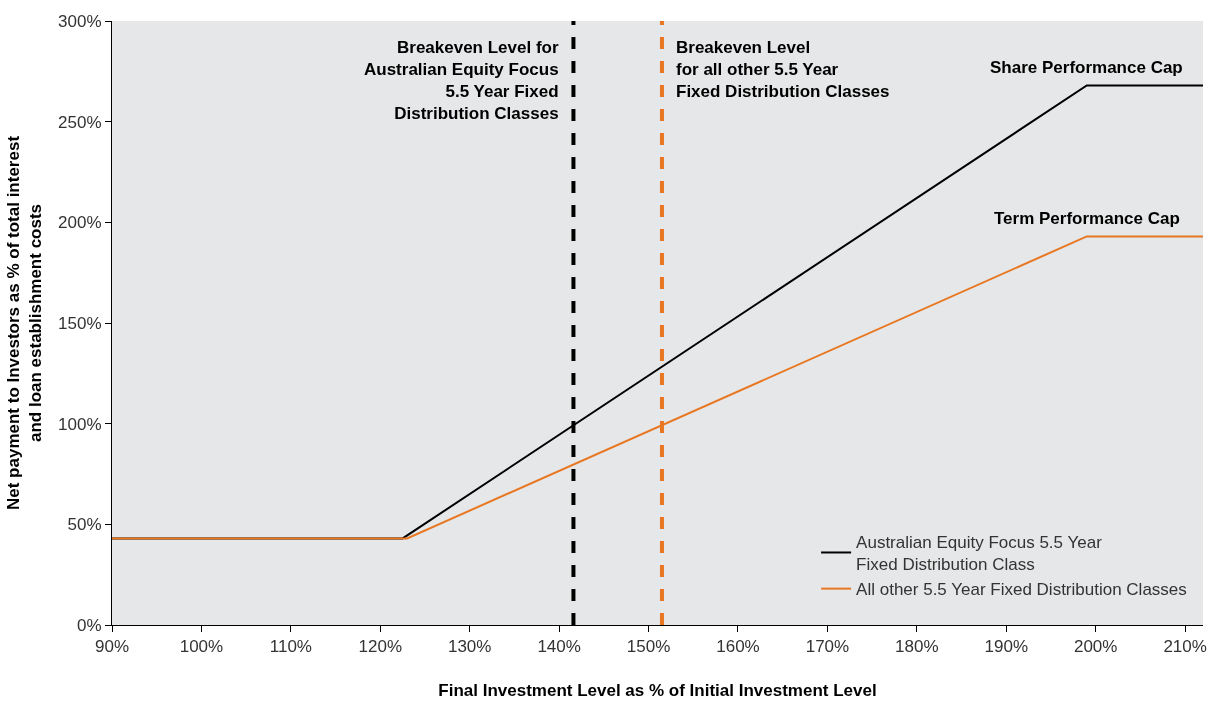 This screenshot has width=1219, height=713. What do you see at coordinates (380, 647) in the screenshot?
I see `x-tick-label: 120%` at bounding box center [380, 647].